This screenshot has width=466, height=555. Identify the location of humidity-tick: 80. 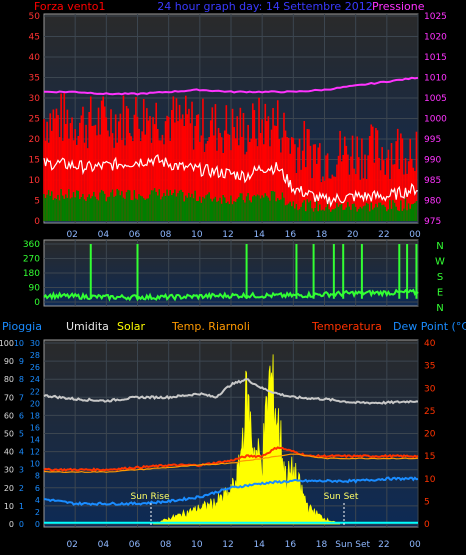
(9, 379).